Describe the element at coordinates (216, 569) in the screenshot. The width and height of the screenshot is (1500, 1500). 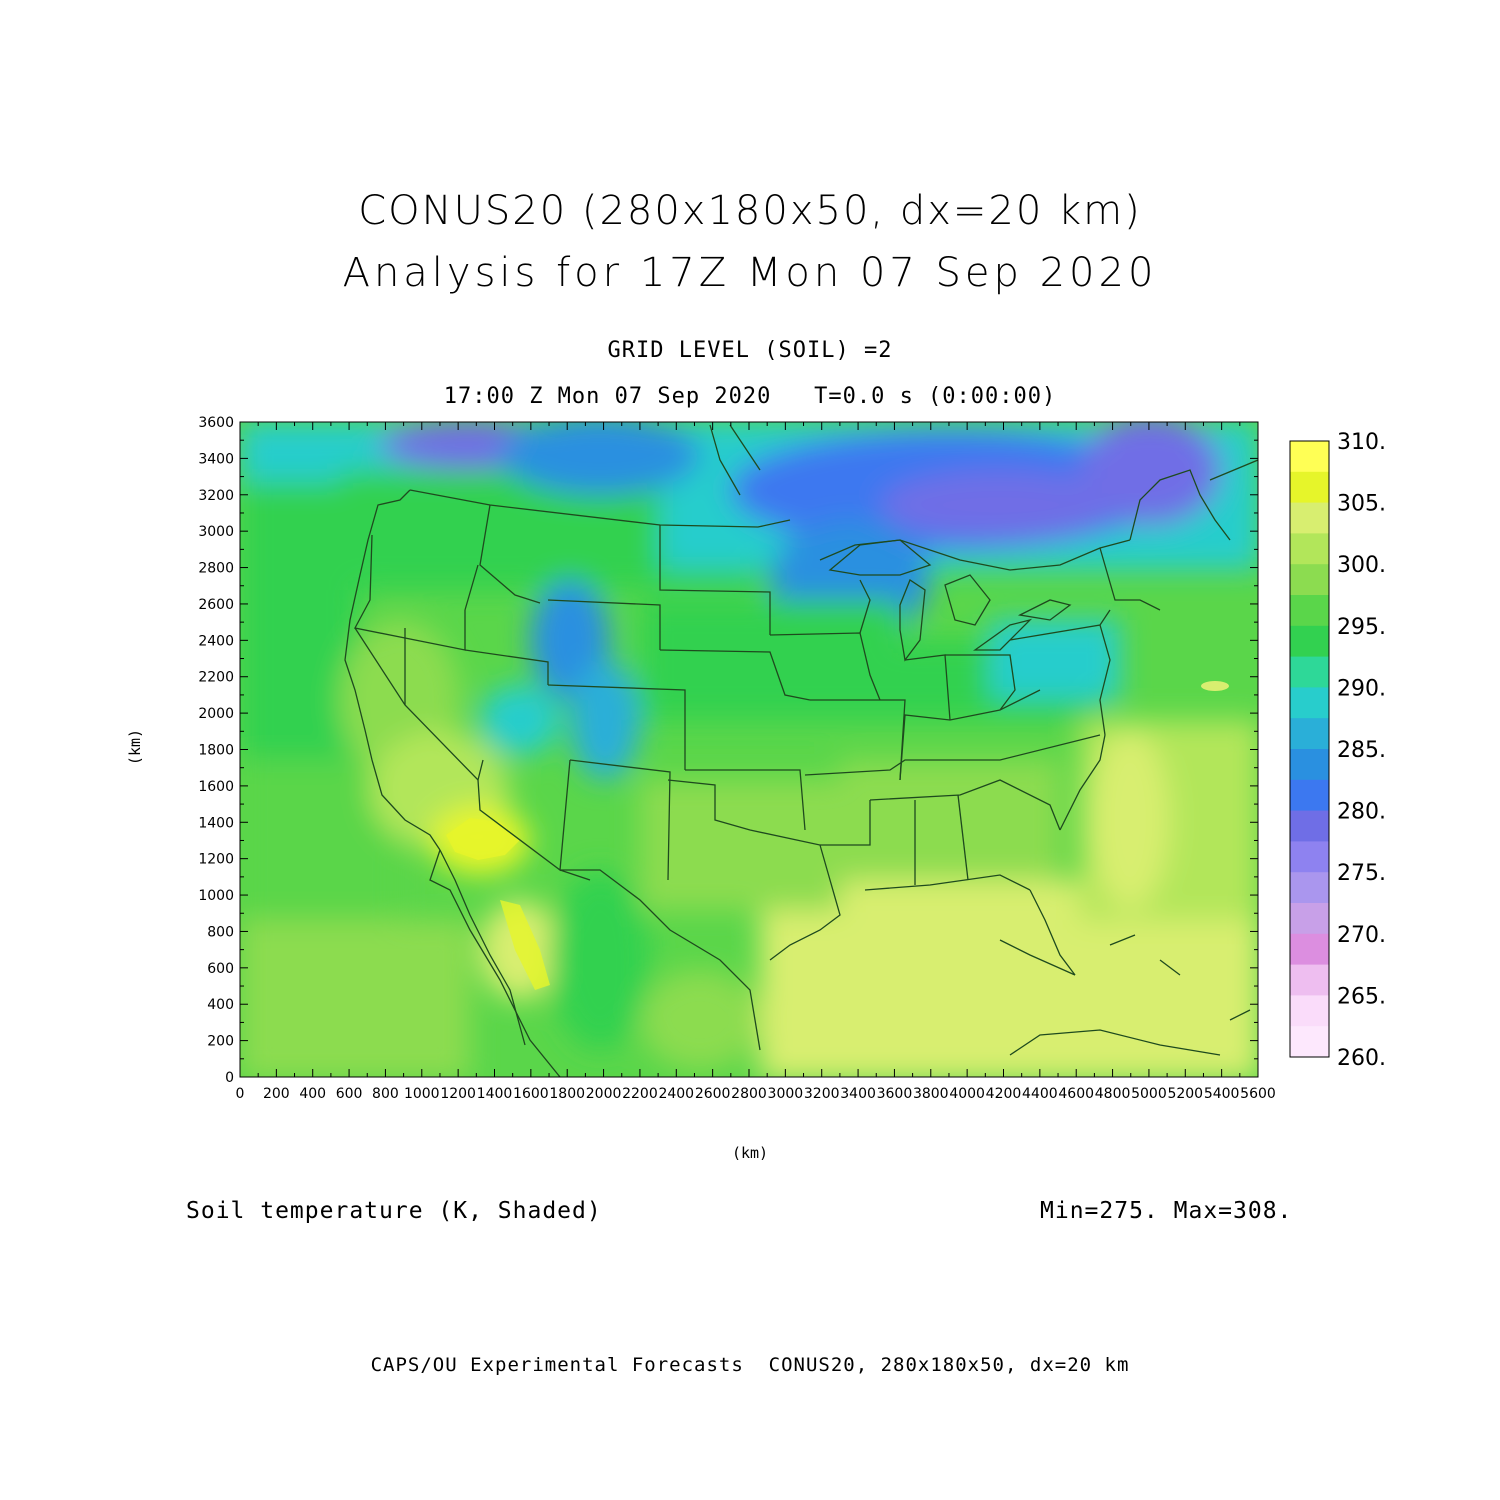
I see `y-tick-label: 2800` at that location.